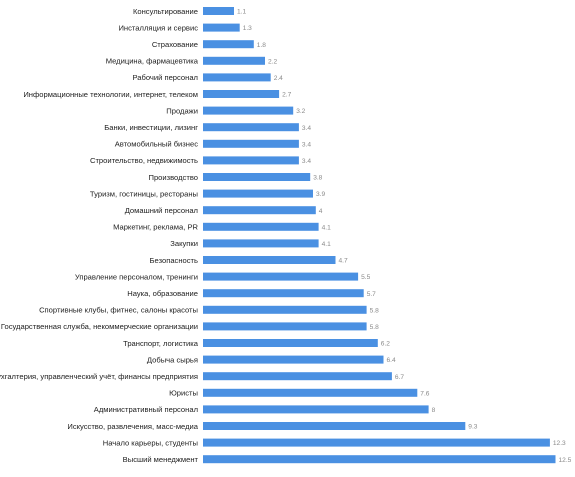 This screenshot has width=575, height=477. Describe the element at coordinates (399, 377) in the screenshot. I see `value-label-22: 6.7` at that location.